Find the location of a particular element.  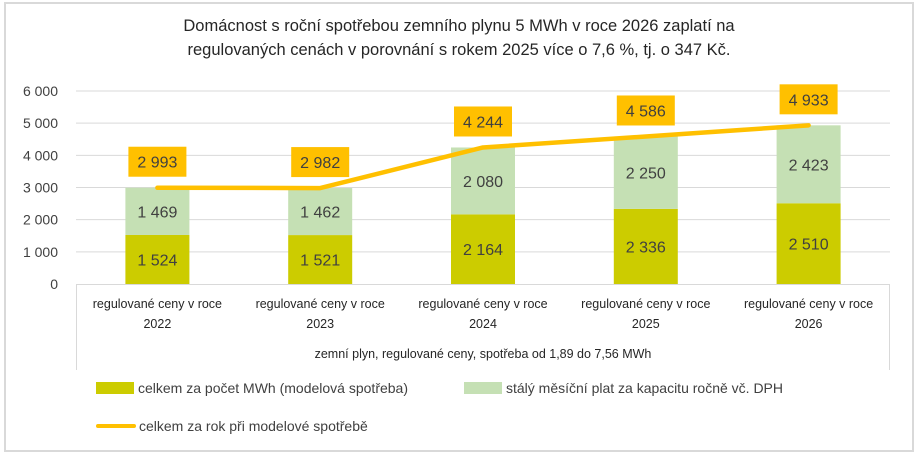

data-label-energy: 2 336 is located at coordinates (646, 247).